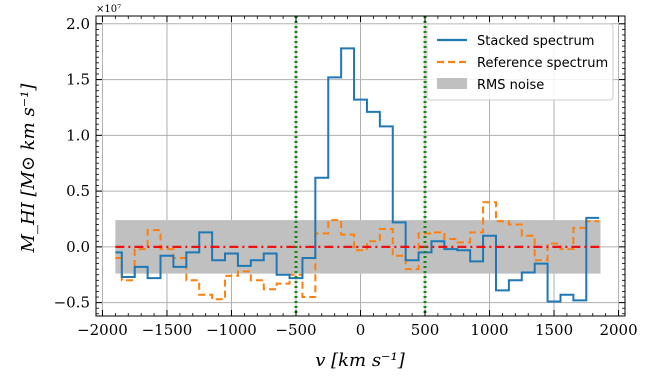 The height and width of the screenshot is (380, 646). I want to click on y-tick-label: 0.0, so click(78, 247).